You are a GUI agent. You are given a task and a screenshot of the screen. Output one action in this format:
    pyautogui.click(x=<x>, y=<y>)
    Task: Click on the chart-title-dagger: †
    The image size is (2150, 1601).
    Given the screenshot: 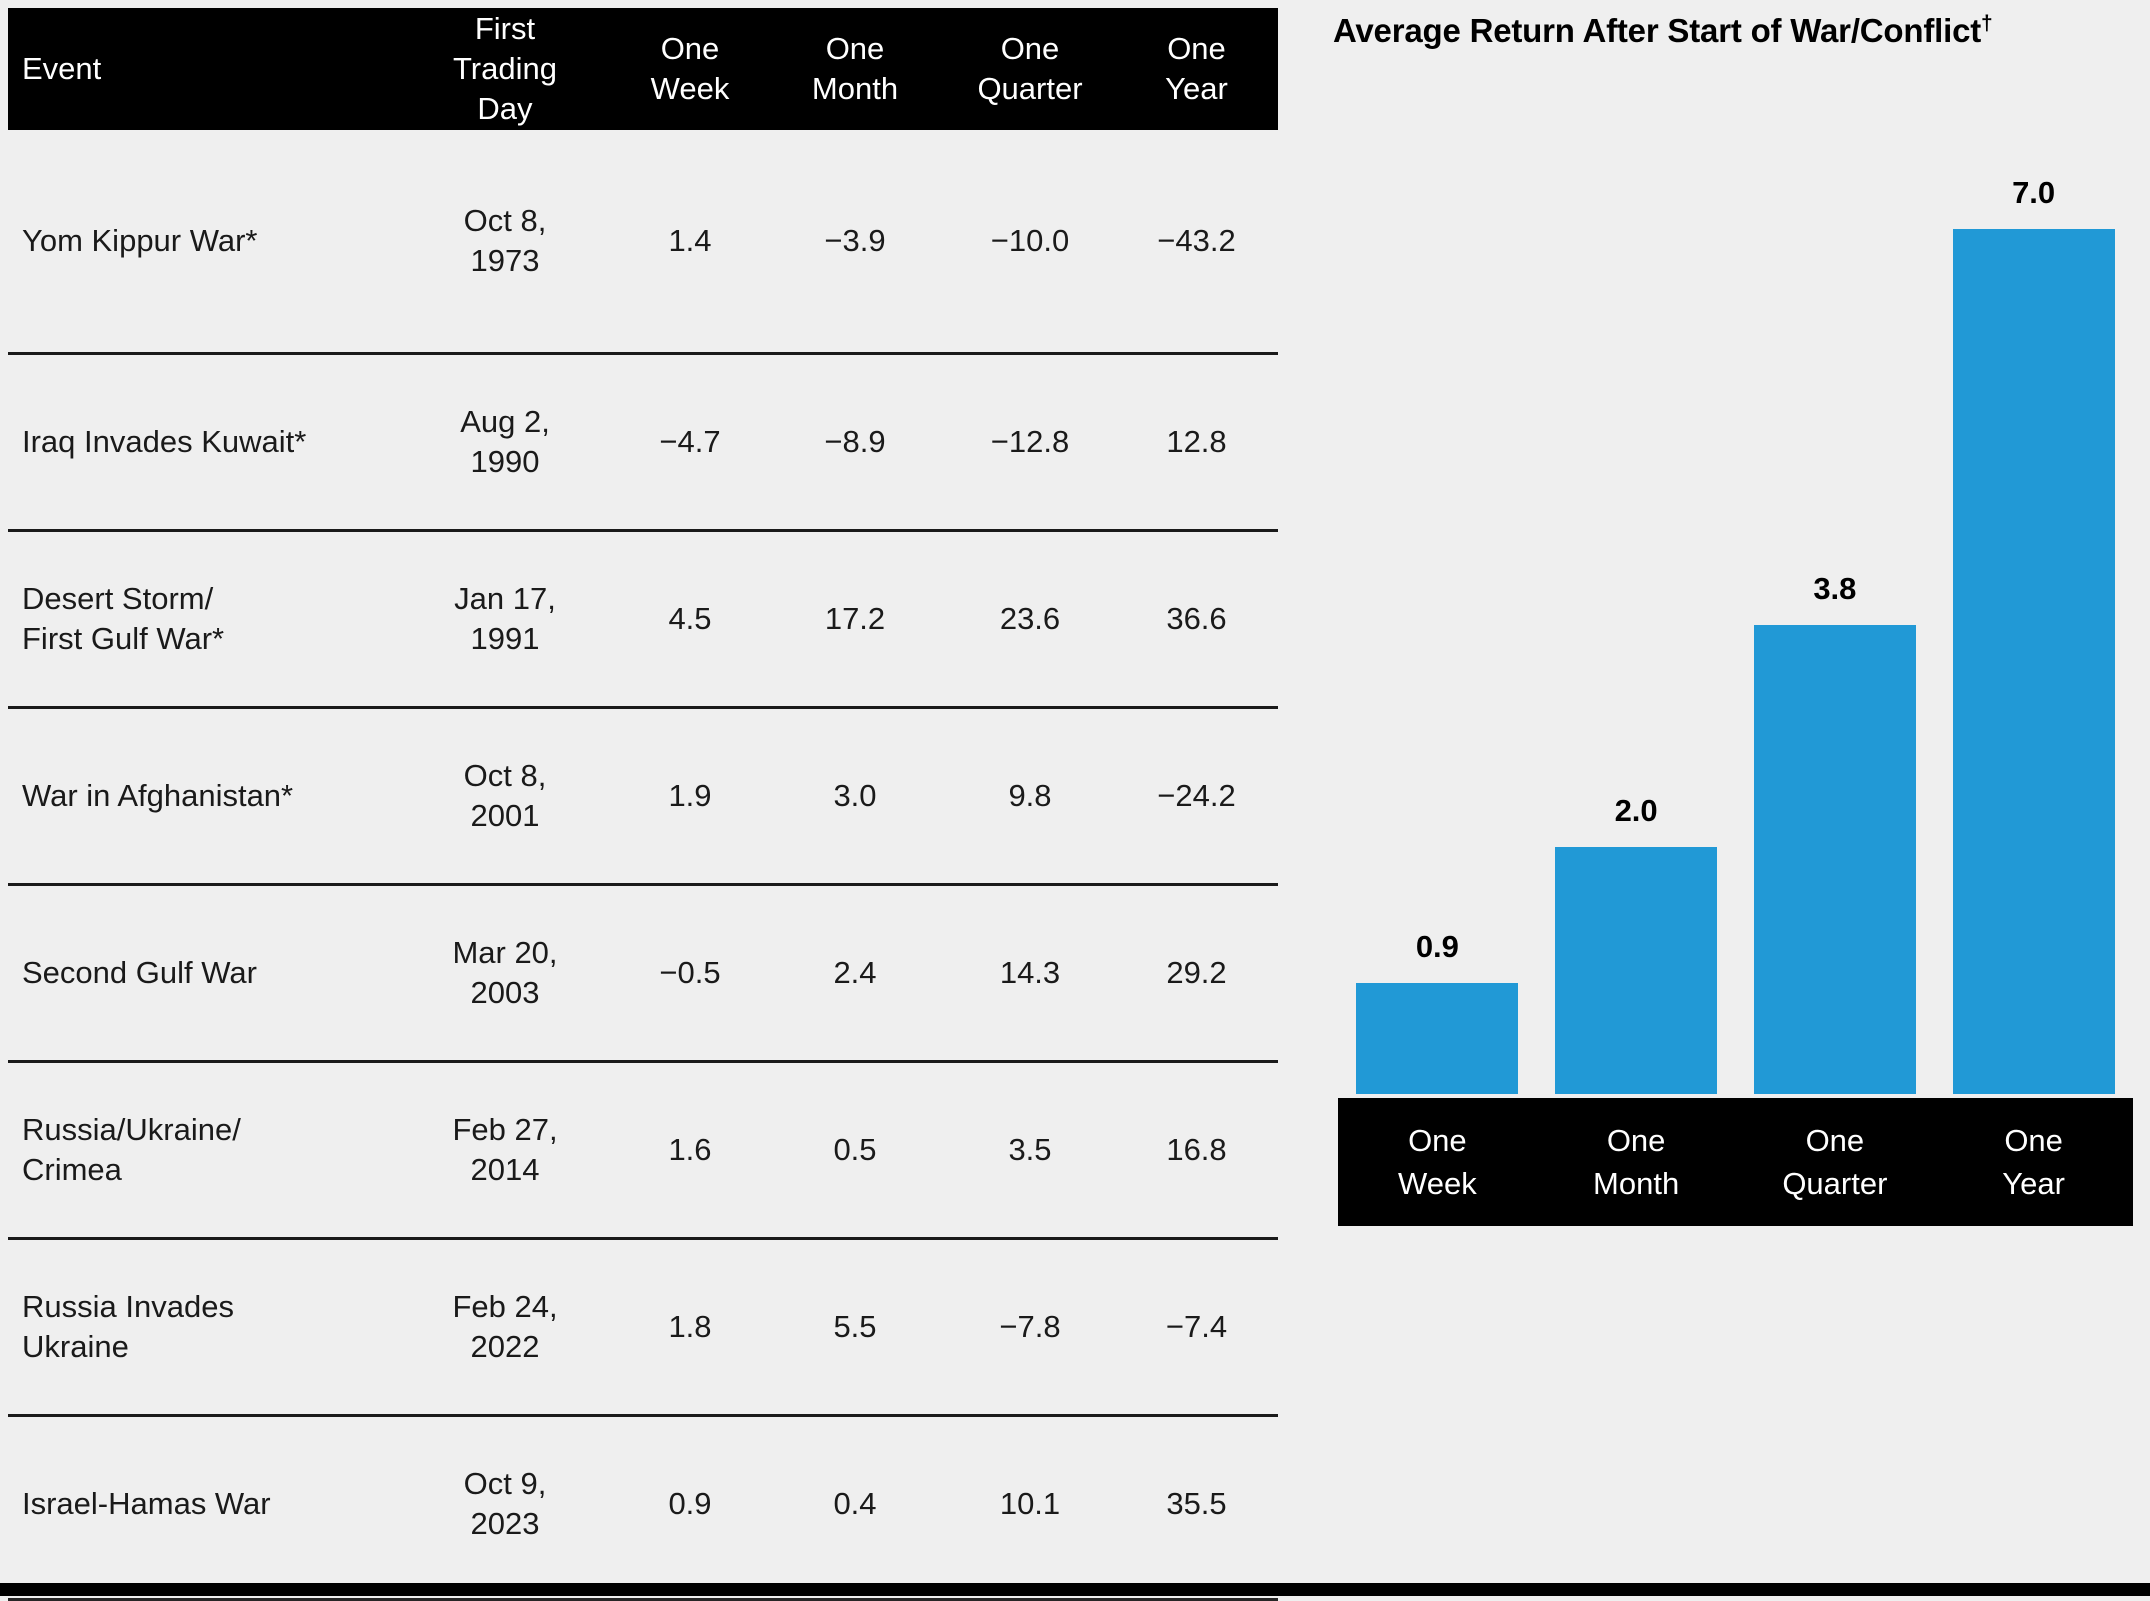 What is the action you would take?
    pyautogui.click(x=1987, y=23)
    